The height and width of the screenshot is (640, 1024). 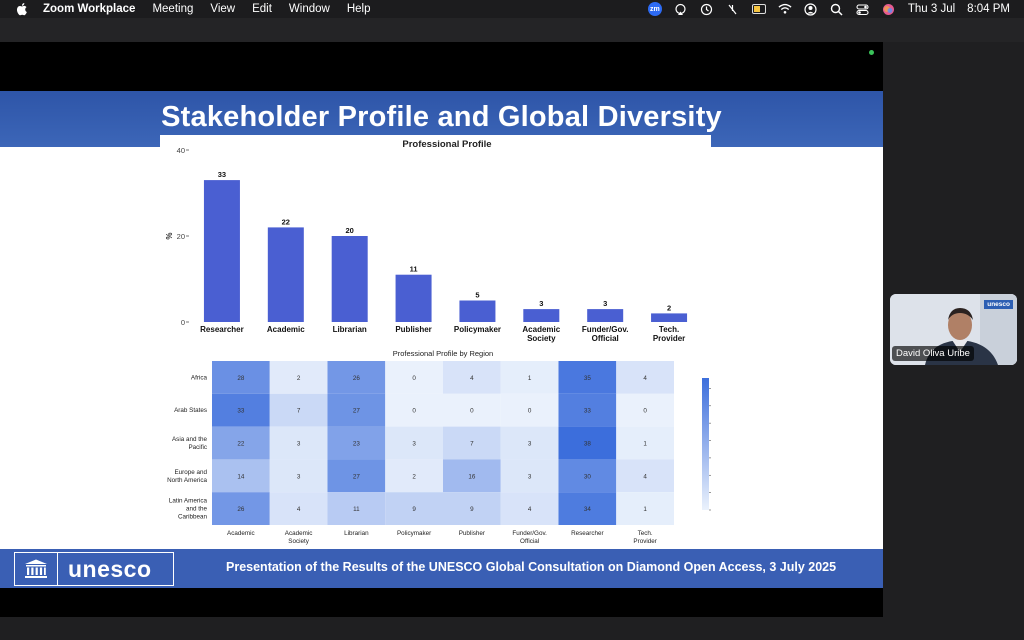 I want to click on heatmap-cell-value: 26, so click(x=357, y=378).